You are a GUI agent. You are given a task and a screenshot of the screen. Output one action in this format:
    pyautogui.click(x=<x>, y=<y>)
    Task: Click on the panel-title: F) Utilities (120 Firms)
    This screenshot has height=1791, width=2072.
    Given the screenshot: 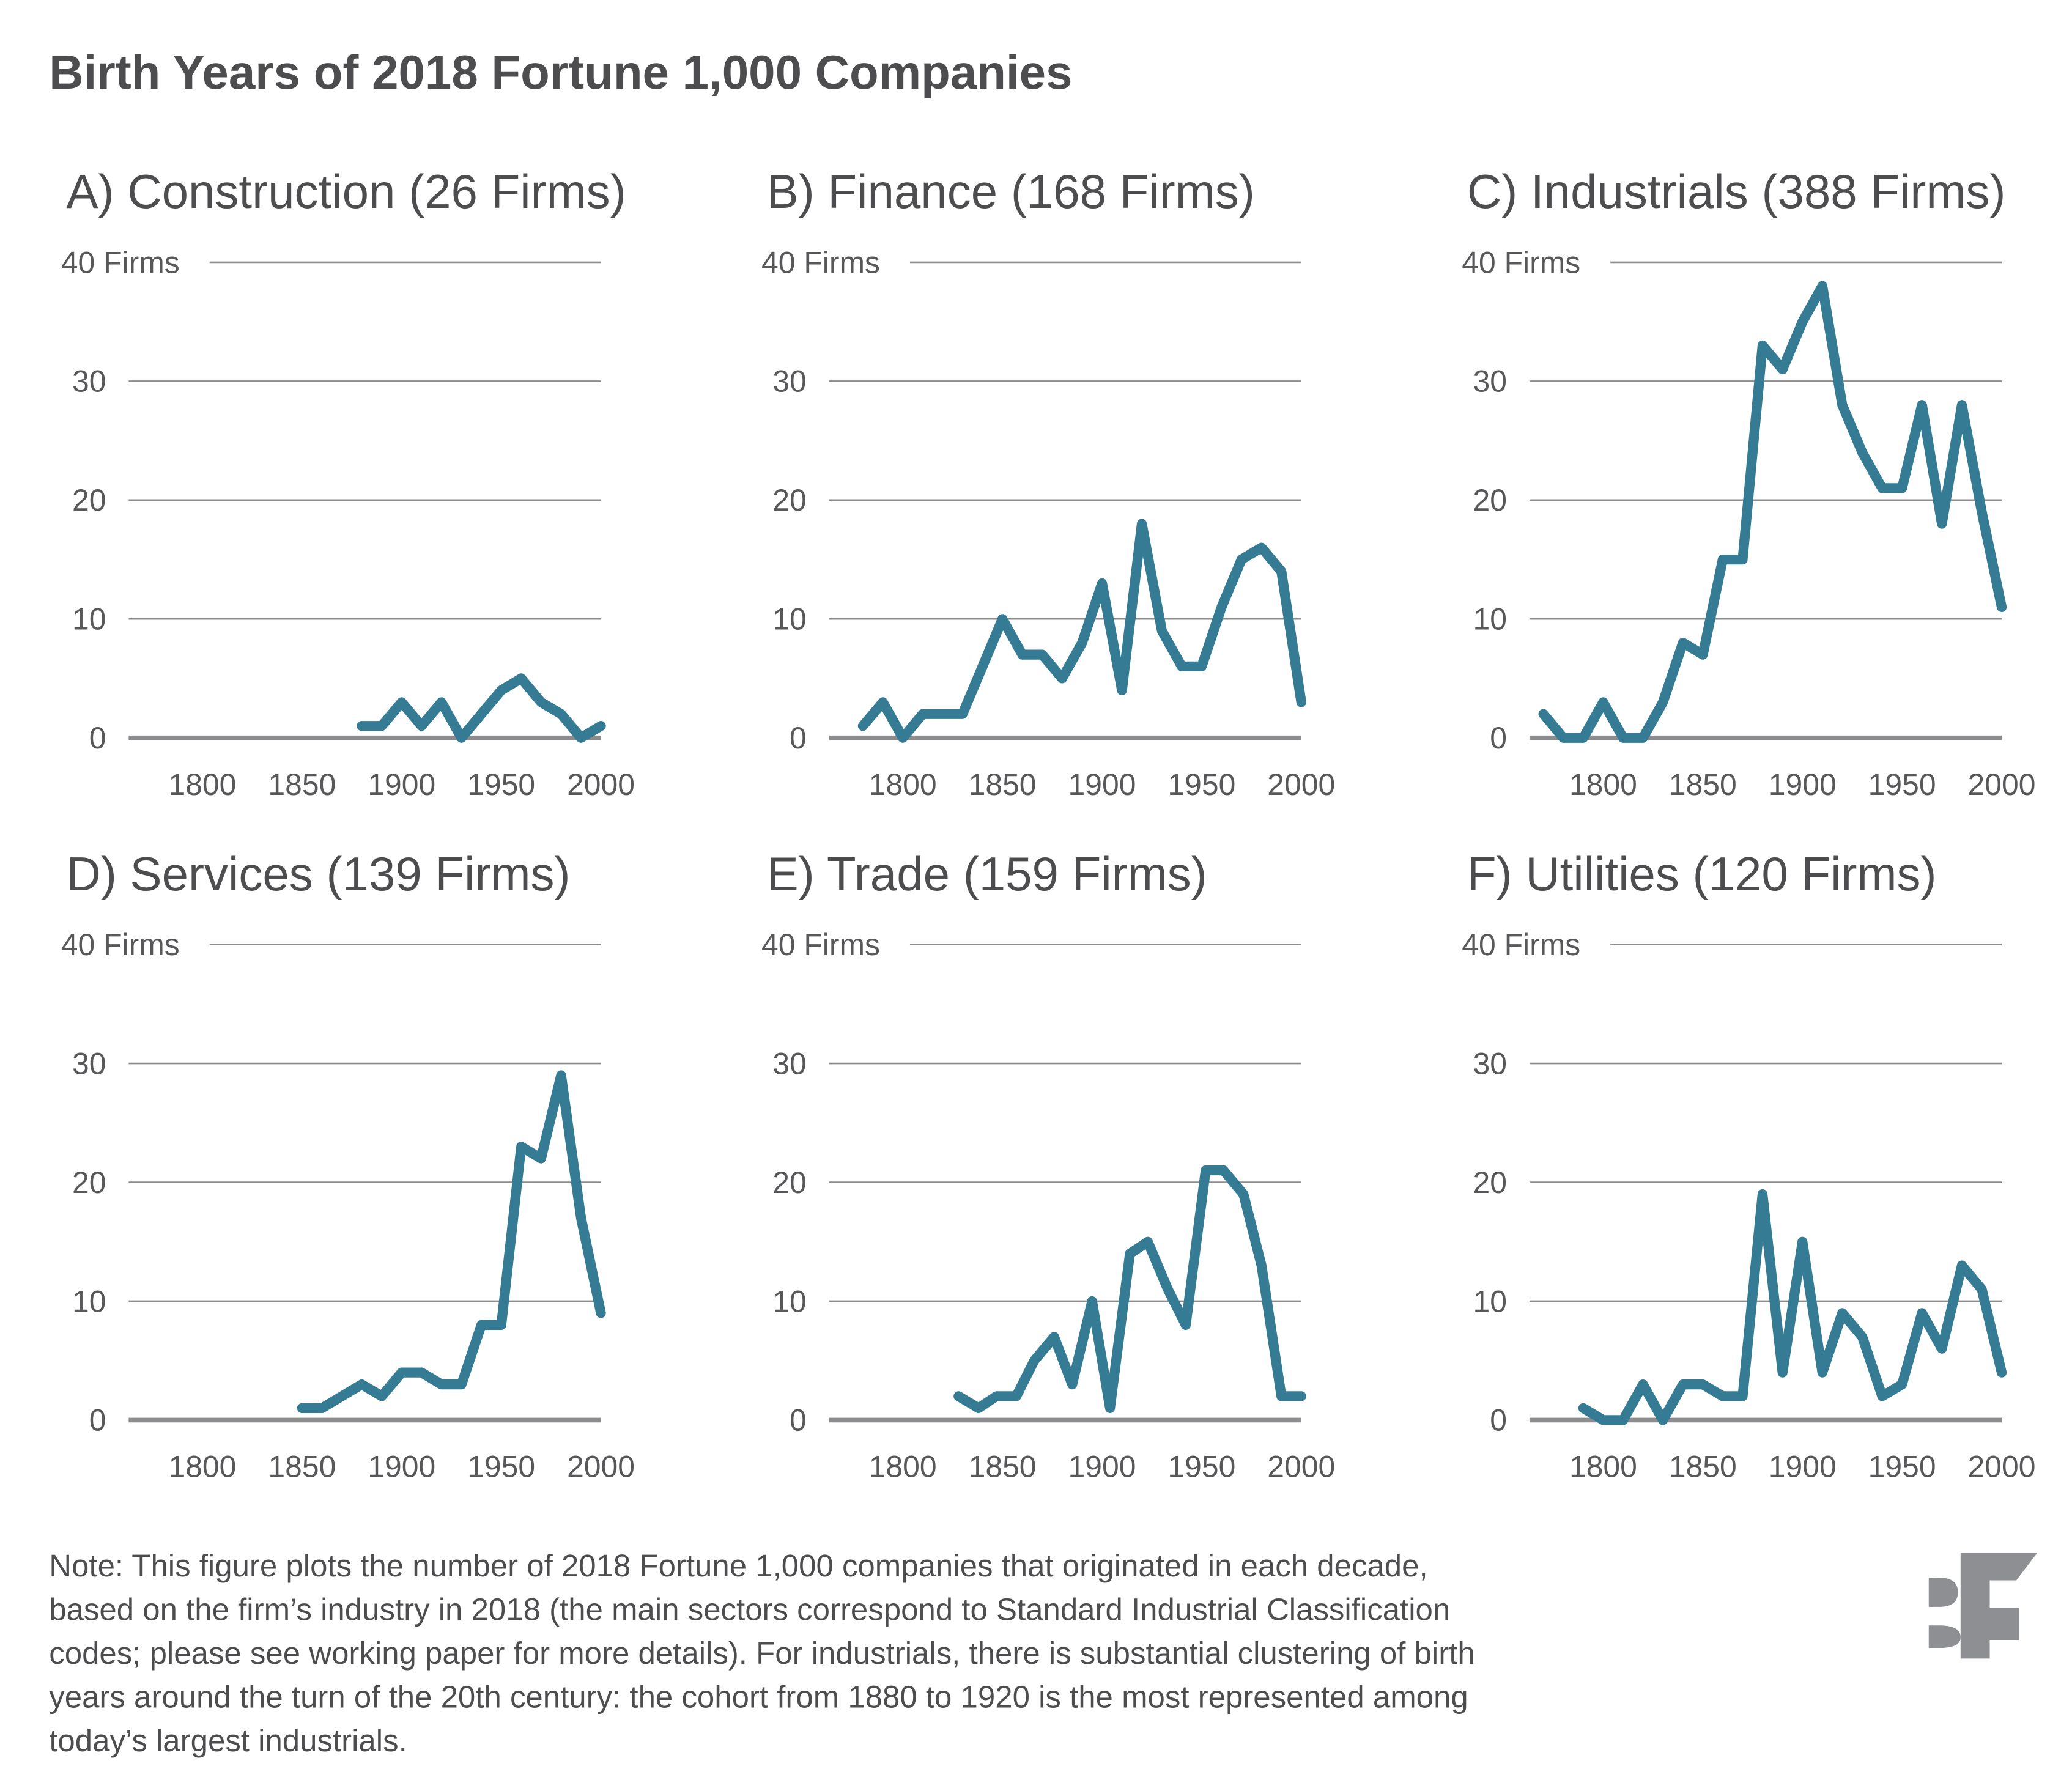 What is the action you would take?
    pyautogui.click(x=1702, y=874)
    